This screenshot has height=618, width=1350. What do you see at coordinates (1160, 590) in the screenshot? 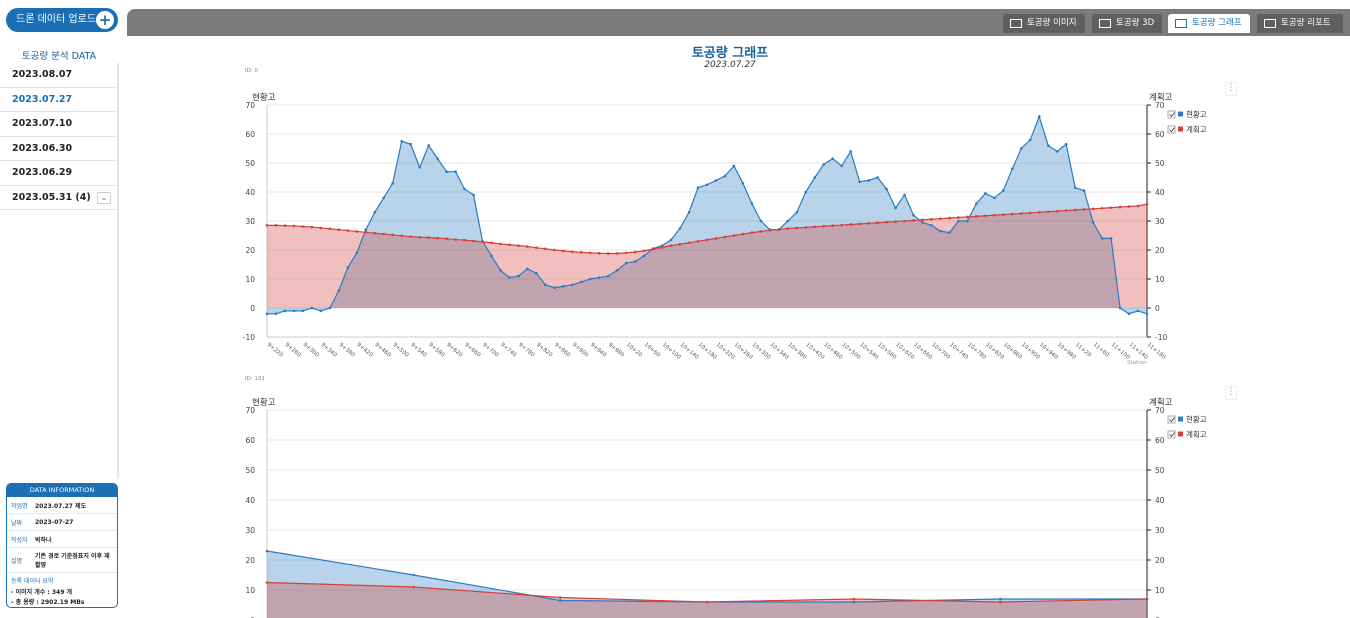
I see `y2-tick-label: 10` at bounding box center [1160, 590].